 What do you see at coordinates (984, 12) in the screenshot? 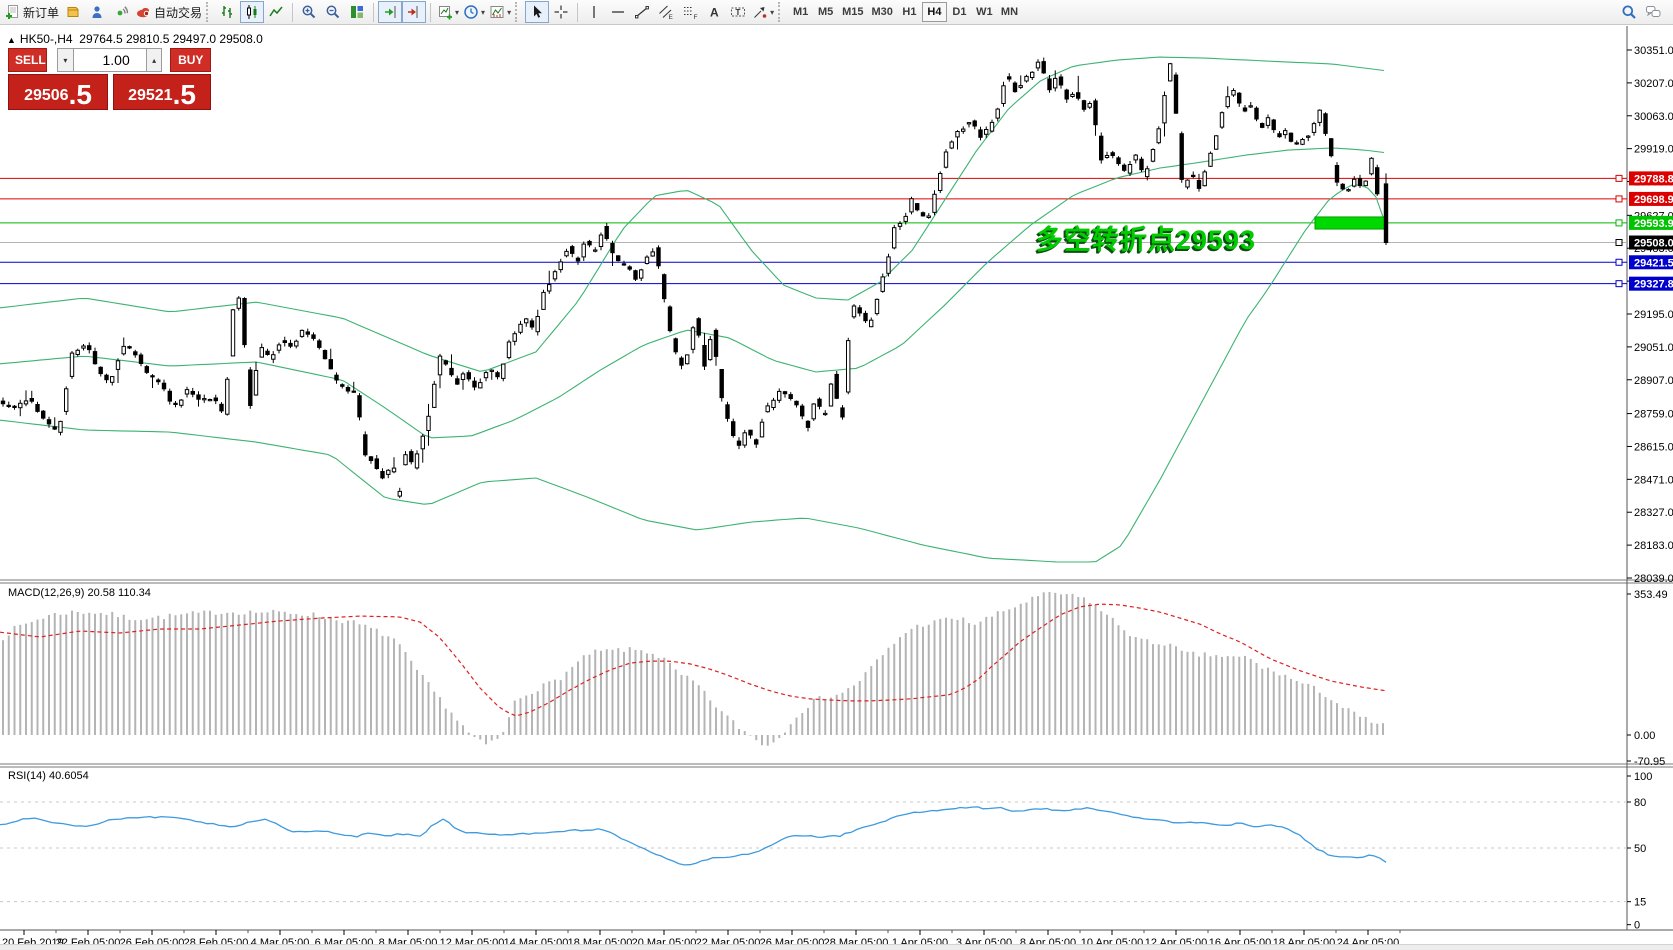
I see `timeframe-W1: W1` at bounding box center [984, 12].